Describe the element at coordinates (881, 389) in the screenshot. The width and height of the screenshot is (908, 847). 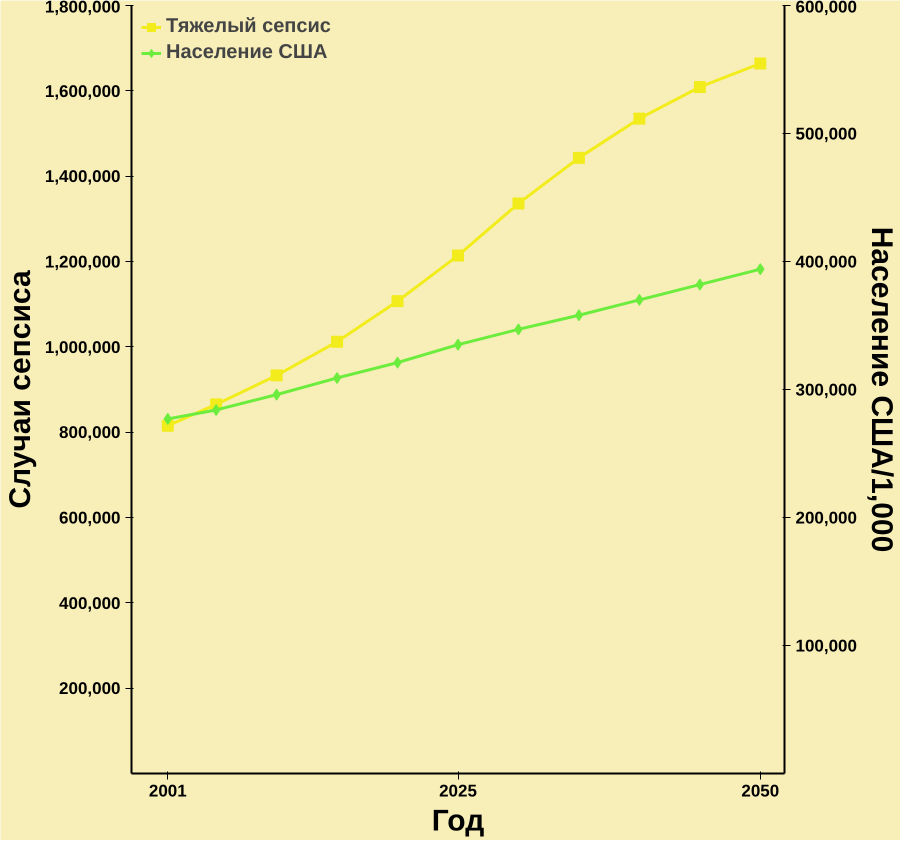
I see `y2-axis-title: Население США/1,000` at that location.